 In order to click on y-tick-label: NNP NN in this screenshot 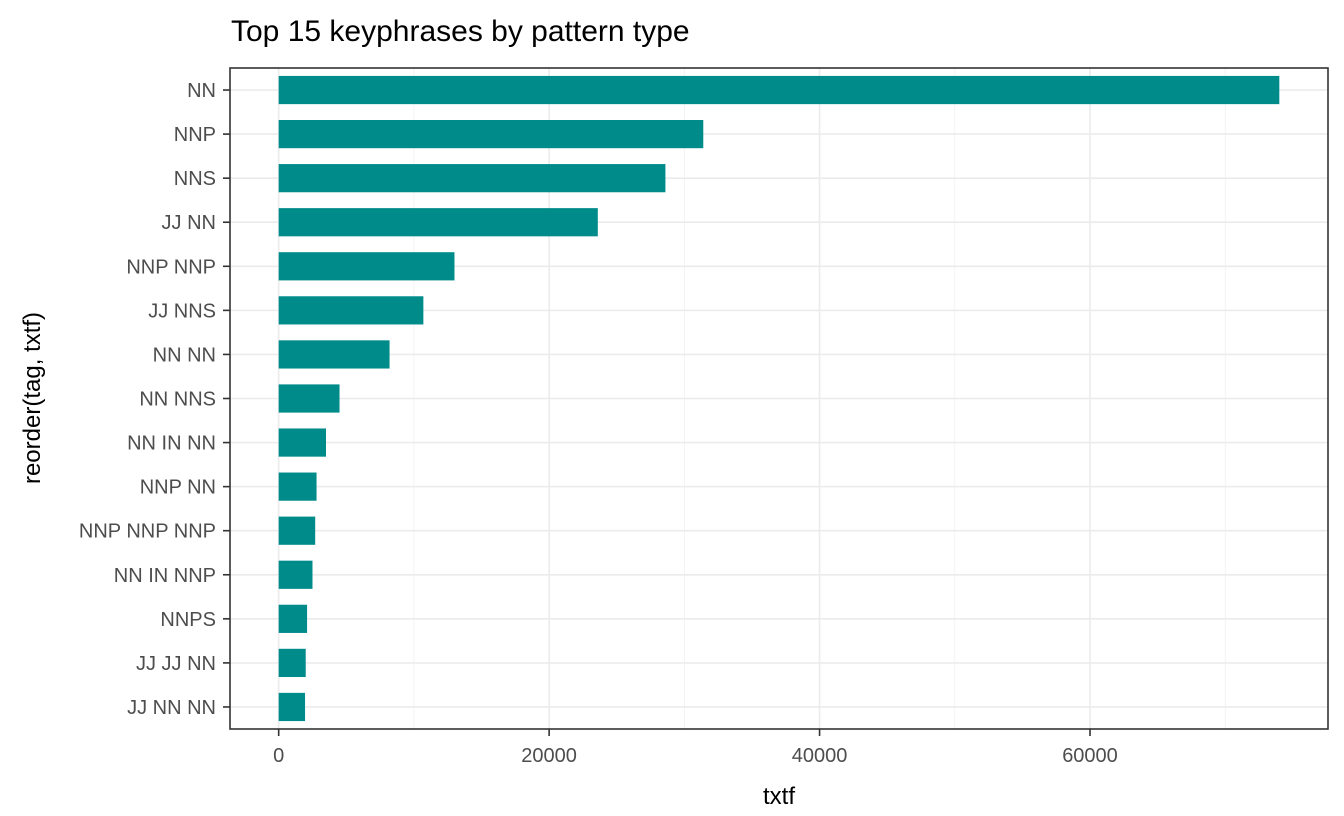, I will do `click(178, 488)`.